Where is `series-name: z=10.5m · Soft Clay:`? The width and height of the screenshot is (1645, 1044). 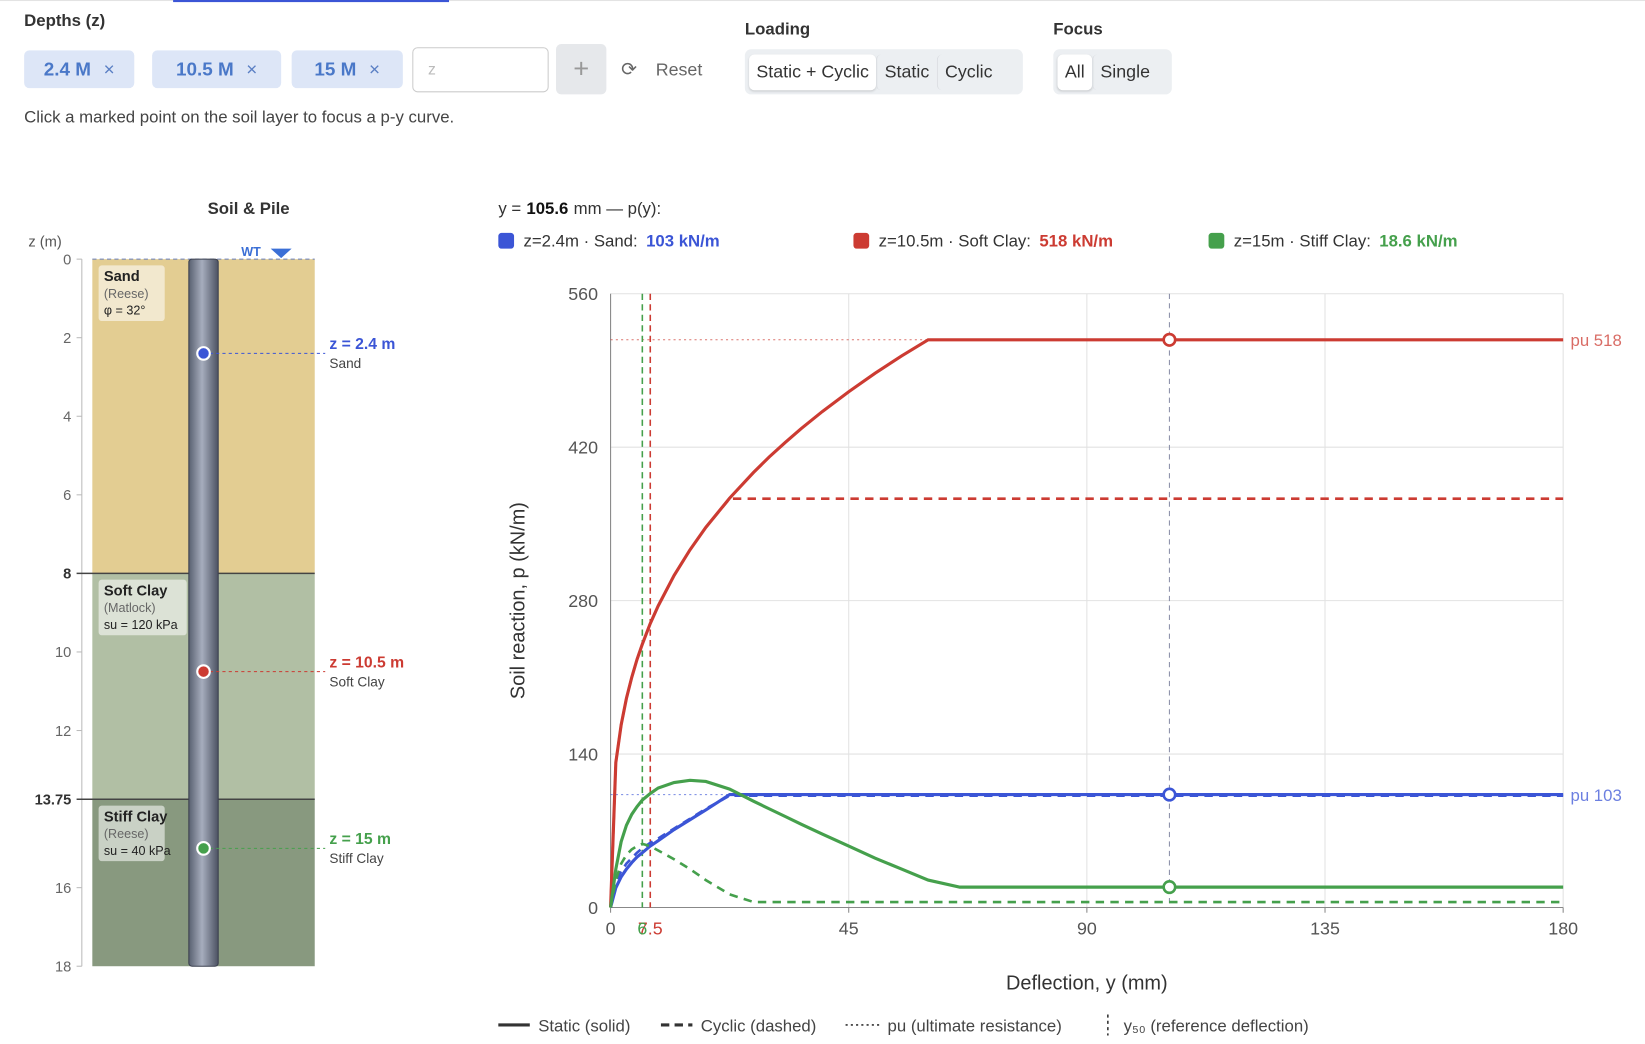
series-name: z=10.5m · Soft Clay: is located at coordinates (955, 241).